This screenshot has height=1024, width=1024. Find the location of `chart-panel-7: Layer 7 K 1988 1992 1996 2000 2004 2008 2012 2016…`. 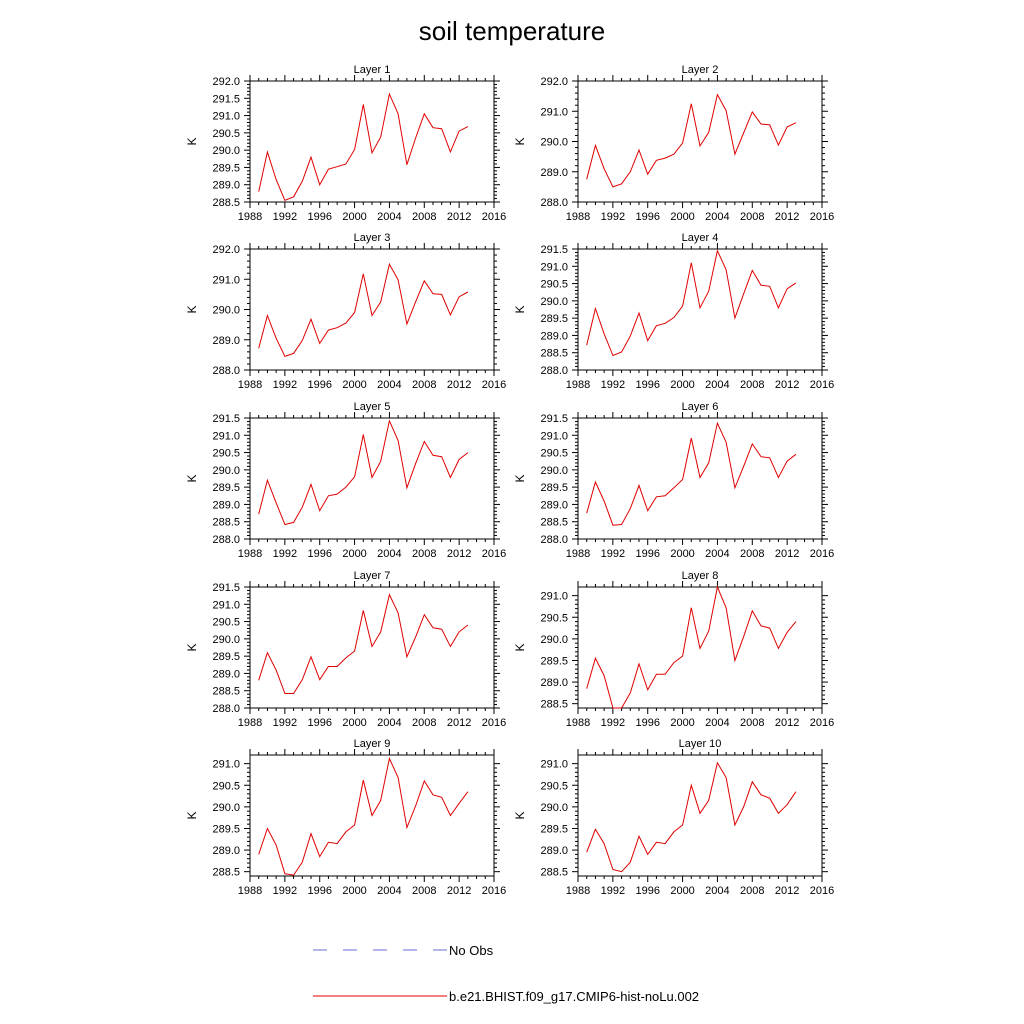

chart-panel-7: Layer 7 K 1988 1992 1996 2000 2004 2008 2012 2016… is located at coordinates (345, 649).